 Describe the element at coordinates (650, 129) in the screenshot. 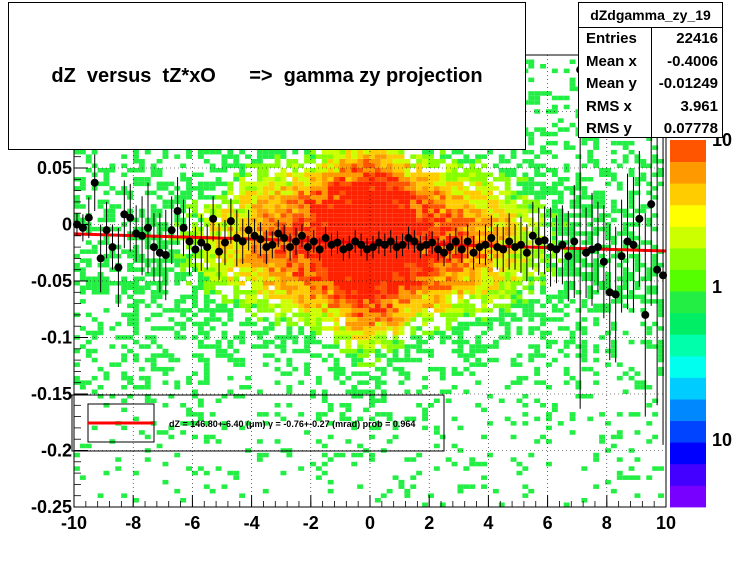

I see `stats-row-rms-y: RMS y 0.07778` at that location.